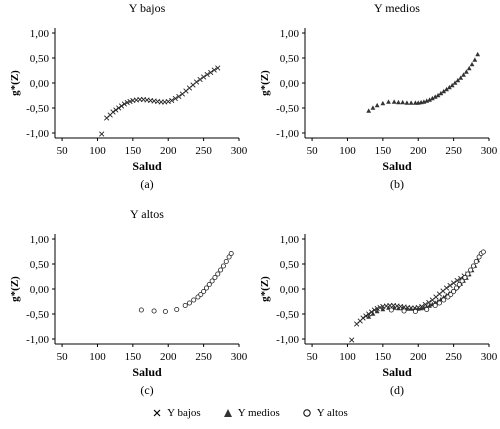 Image resolution: width=500 pixels, height=429 pixels. What do you see at coordinates (251, 413) in the screenshot?
I see `legend-item-y-medios: Y medios` at bounding box center [251, 413].